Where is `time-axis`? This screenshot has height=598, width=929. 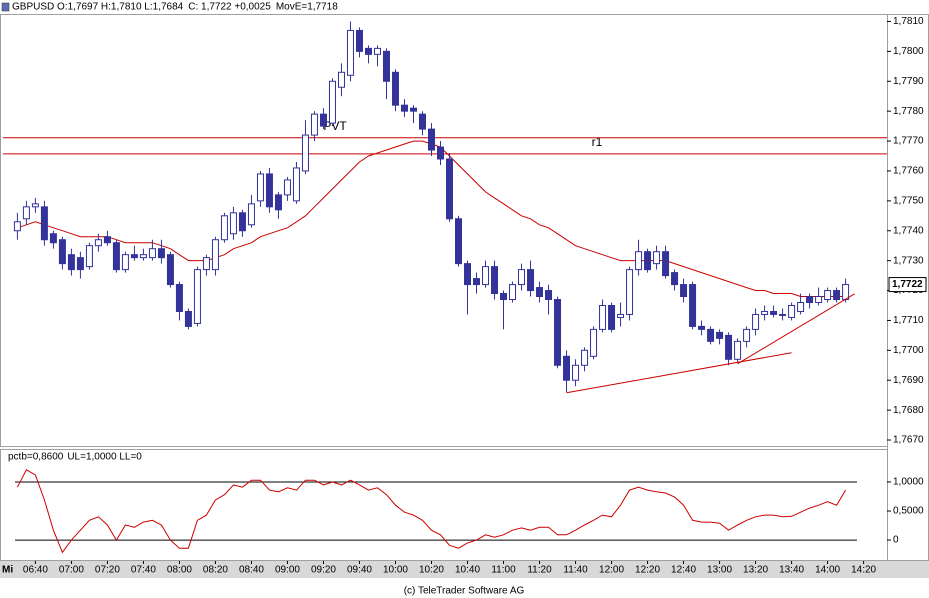 time-axis is located at coordinates (464, 569).